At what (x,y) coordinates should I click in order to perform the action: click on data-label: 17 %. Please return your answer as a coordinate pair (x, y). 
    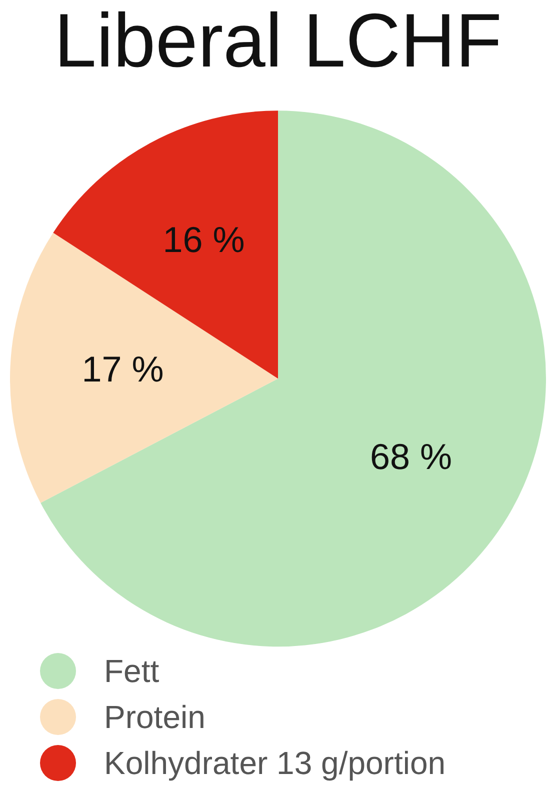
    Looking at the image, I should click on (123, 369).